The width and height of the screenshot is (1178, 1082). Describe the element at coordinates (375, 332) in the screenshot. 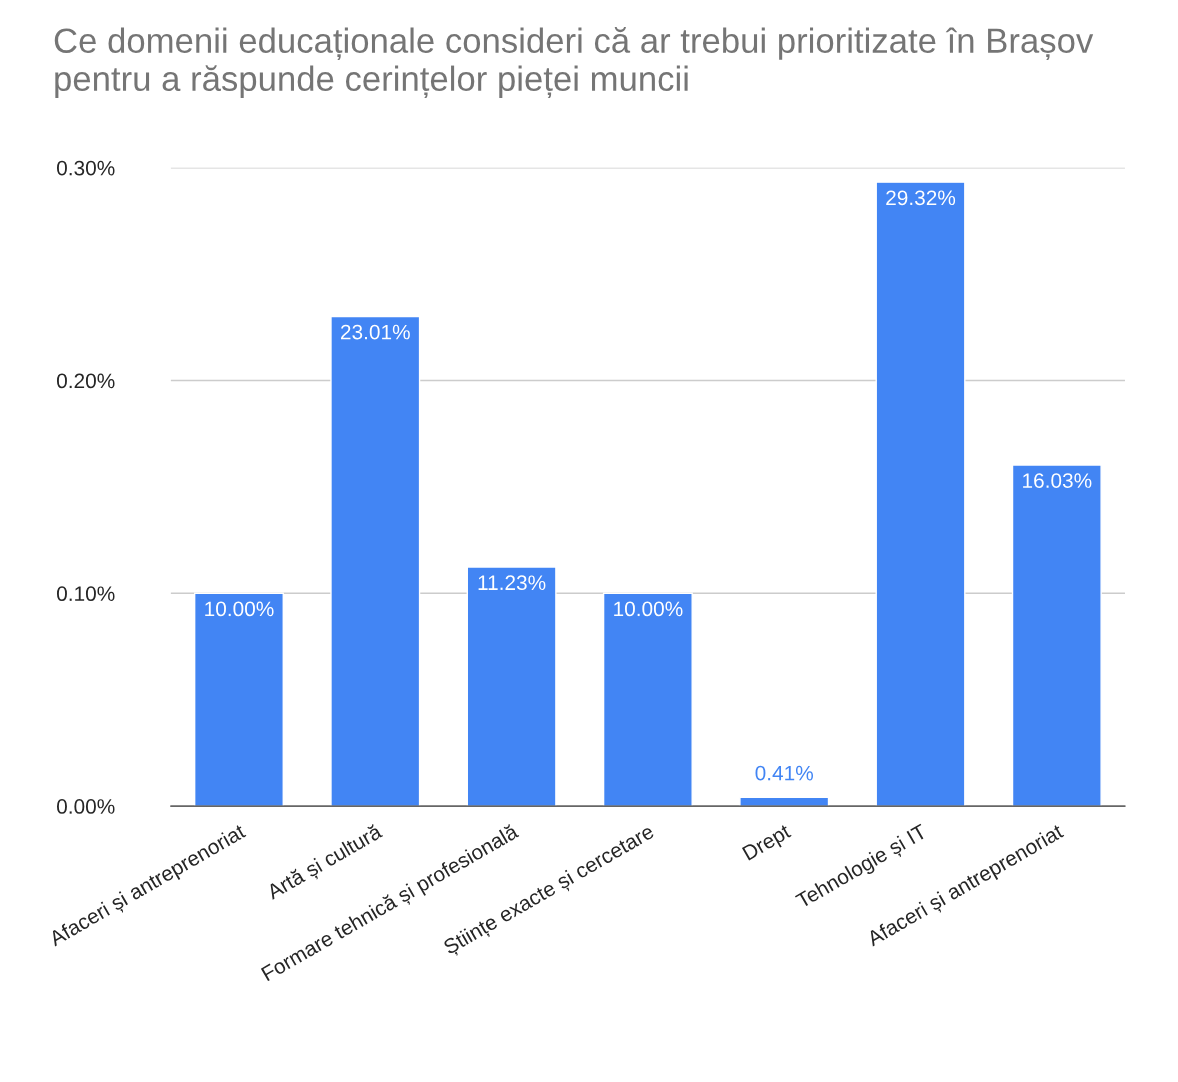

I see `data-label: 23.01%` at that location.